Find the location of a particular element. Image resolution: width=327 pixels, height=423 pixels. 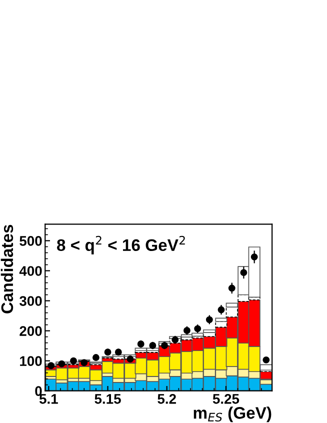

x-tick-label: 5.2 is located at coordinates (167, 399).